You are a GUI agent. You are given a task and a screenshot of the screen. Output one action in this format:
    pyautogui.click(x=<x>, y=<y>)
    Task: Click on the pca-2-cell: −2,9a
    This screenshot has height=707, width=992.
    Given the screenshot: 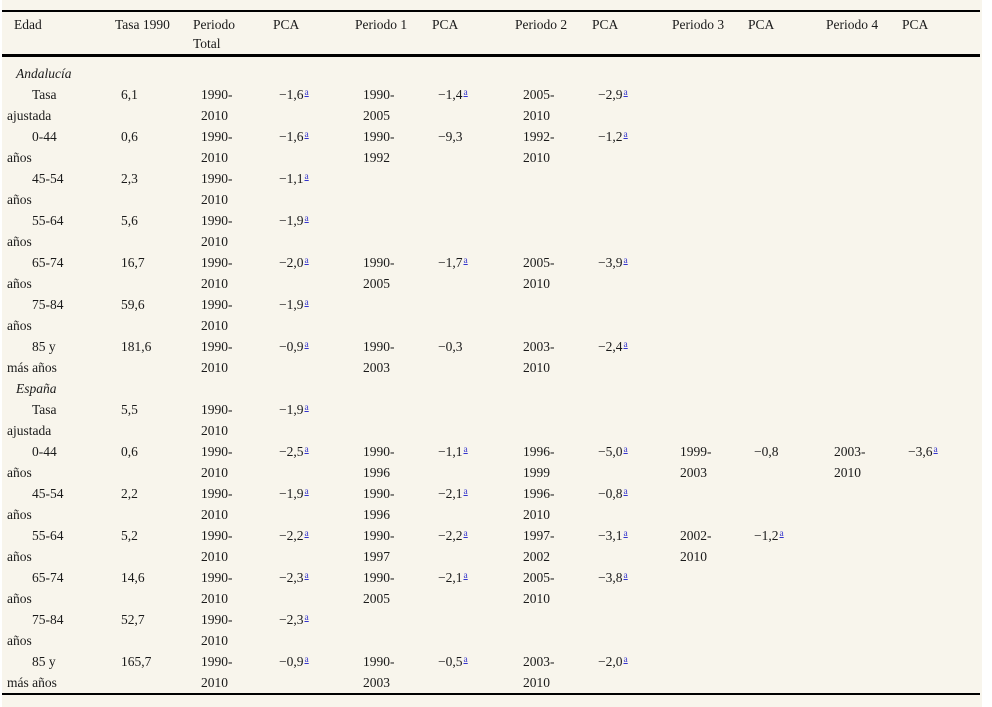 What is the action you would take?
    pyautogui.click(x=625, y=105)
    